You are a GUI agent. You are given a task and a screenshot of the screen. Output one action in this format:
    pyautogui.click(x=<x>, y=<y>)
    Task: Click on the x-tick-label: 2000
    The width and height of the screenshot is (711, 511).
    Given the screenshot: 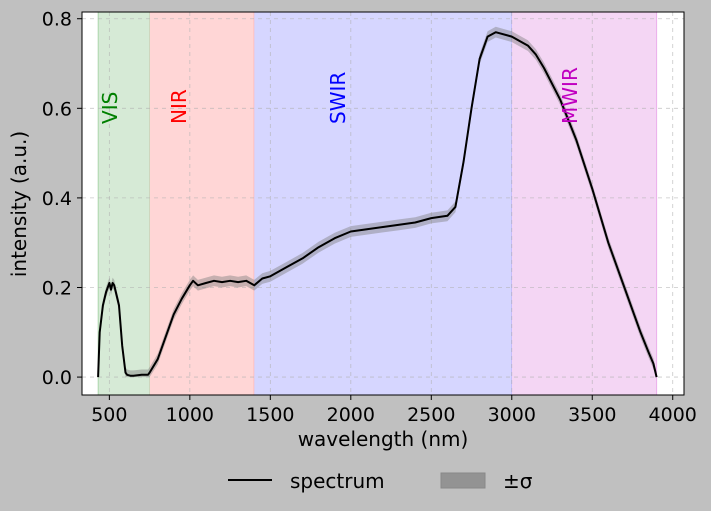 What is the action you would take?
    pyautogui.click(x=351, y=415)
    